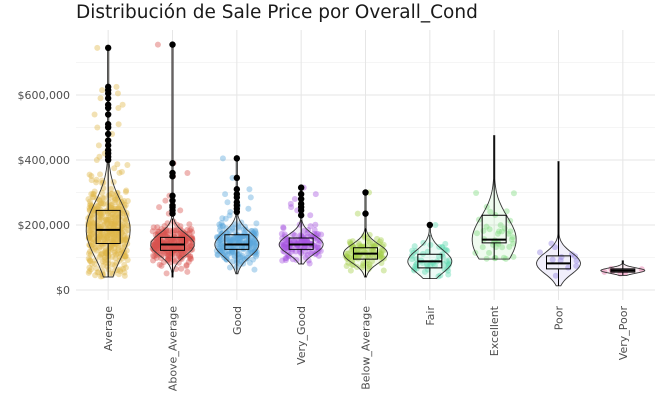  Describe the element at coordinates (430, 316) in the screenshot. I see `x-tick-label: Fair` at that location.